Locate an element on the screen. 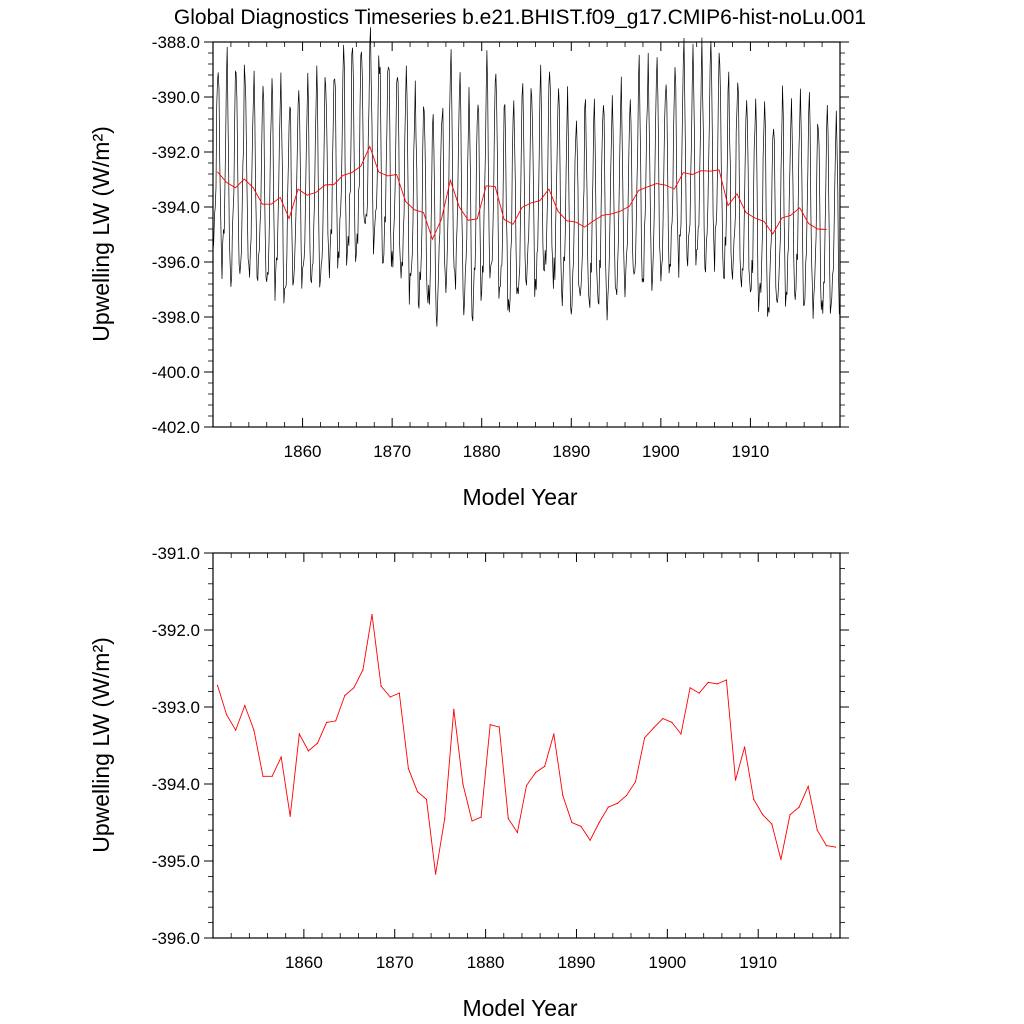 The width and height of the screenshot is (1024, 1024). bottom-y-axis-title: Upwelling LW (W/m²) is located at coordinates (101, 745).